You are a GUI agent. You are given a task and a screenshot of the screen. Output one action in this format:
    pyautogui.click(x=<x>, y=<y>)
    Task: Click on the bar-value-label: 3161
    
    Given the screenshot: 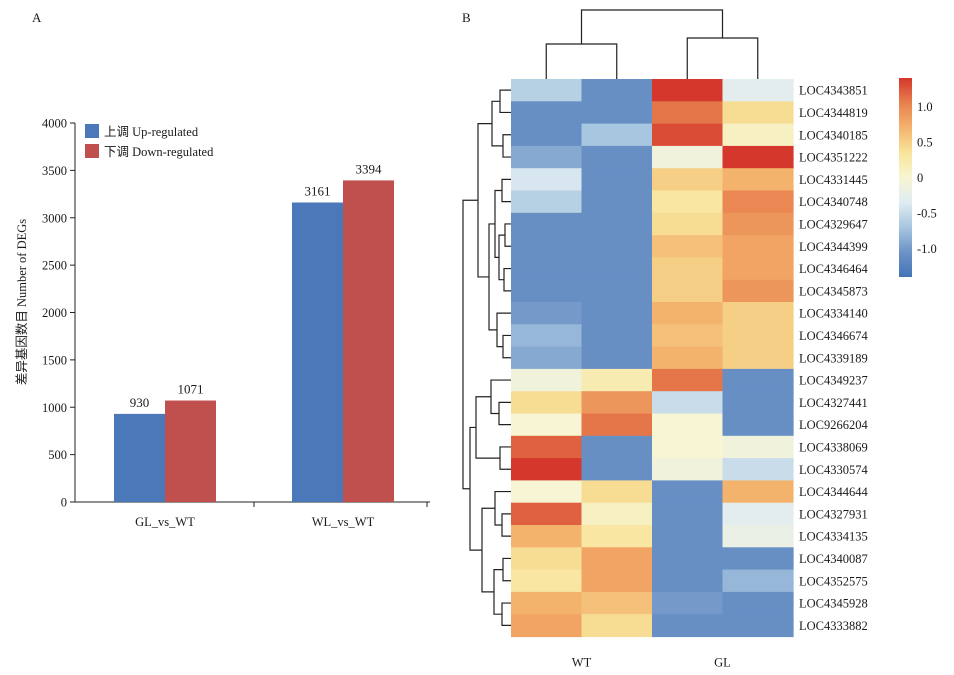 What is the action you would take?
    pyautogui.click(x=318, y=190)
    